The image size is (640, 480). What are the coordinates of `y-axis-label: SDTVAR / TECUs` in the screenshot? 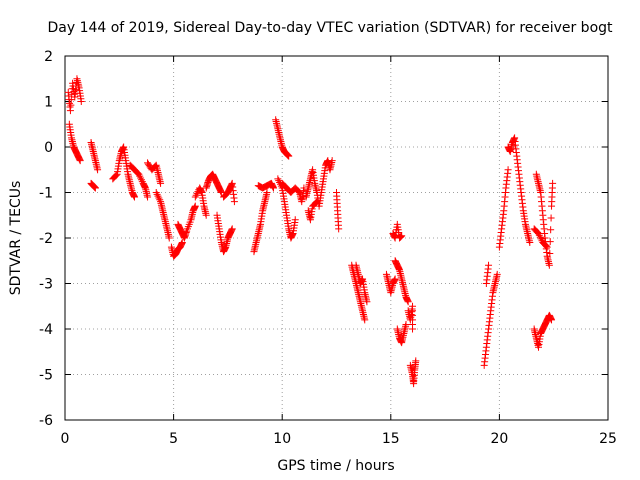 It's located at (16, 238).